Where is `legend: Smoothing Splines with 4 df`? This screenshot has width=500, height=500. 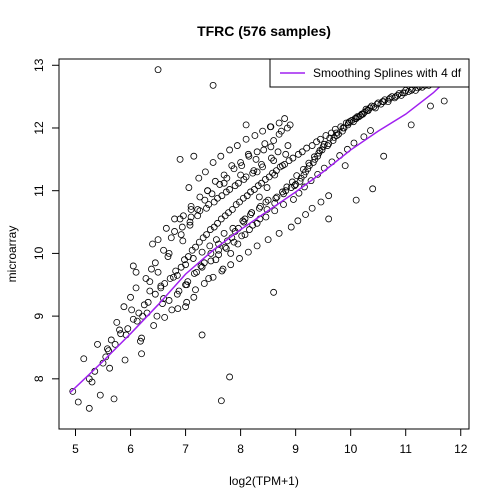 legend: Smoothing Splines with 4 df is located at coordinates (369, 73).